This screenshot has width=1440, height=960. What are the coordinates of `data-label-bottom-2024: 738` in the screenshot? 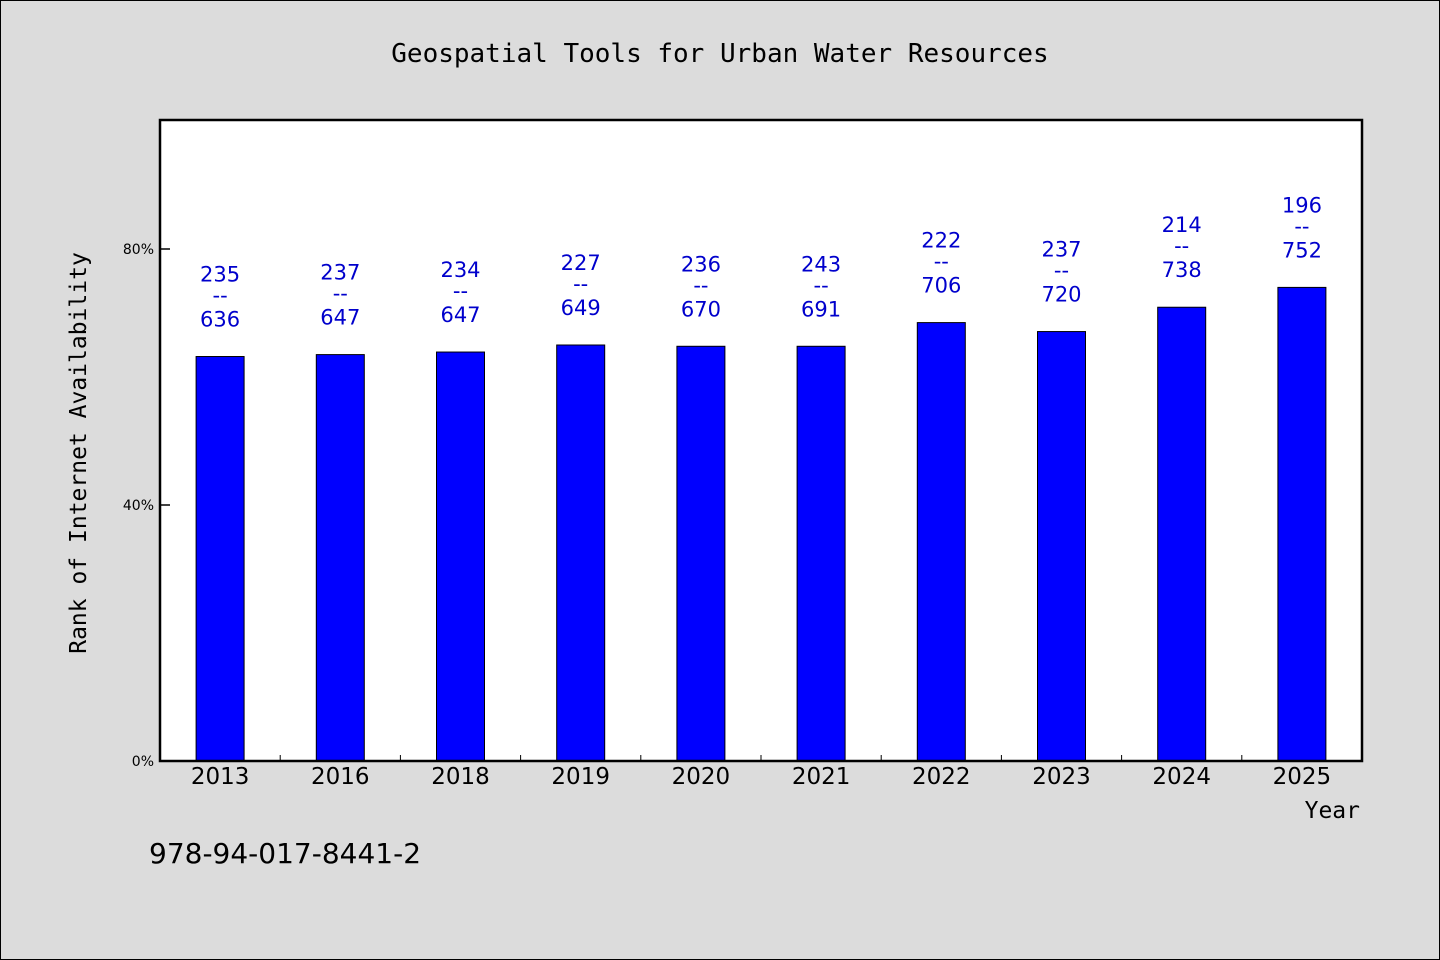 It's located at (1182, 270).